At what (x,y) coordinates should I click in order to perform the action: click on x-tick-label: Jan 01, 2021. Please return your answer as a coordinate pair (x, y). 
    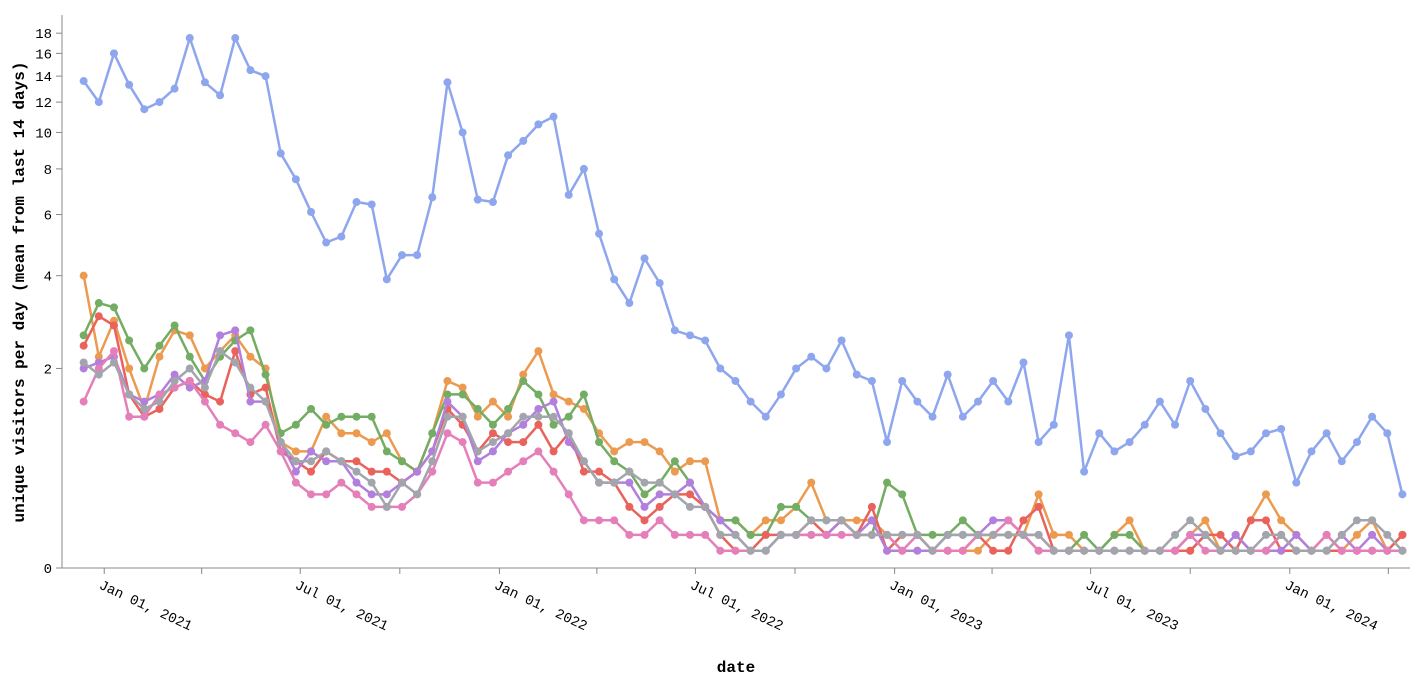
    Looking at the image, I should click on (145, 606).